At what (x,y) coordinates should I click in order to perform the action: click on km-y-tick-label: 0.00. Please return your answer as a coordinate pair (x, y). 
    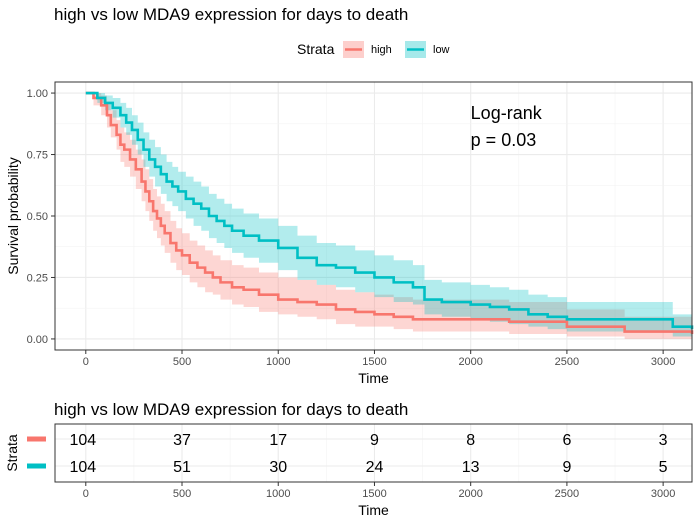
    Looking at the image, I should click on (37, 340).